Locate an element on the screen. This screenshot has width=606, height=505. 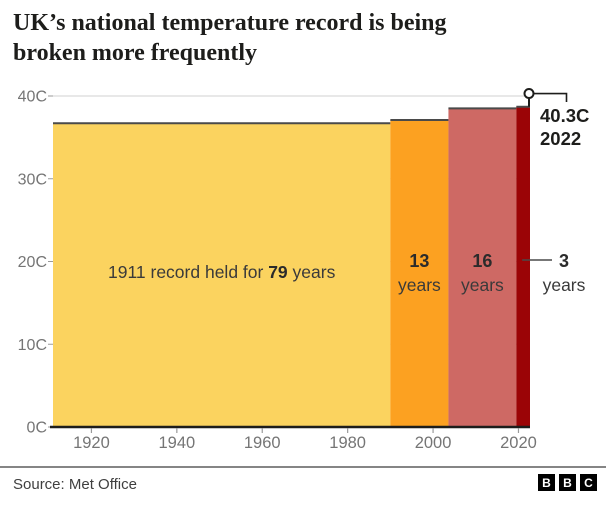
bbc-logo-block-1: B is located at coordinates (546, 482).